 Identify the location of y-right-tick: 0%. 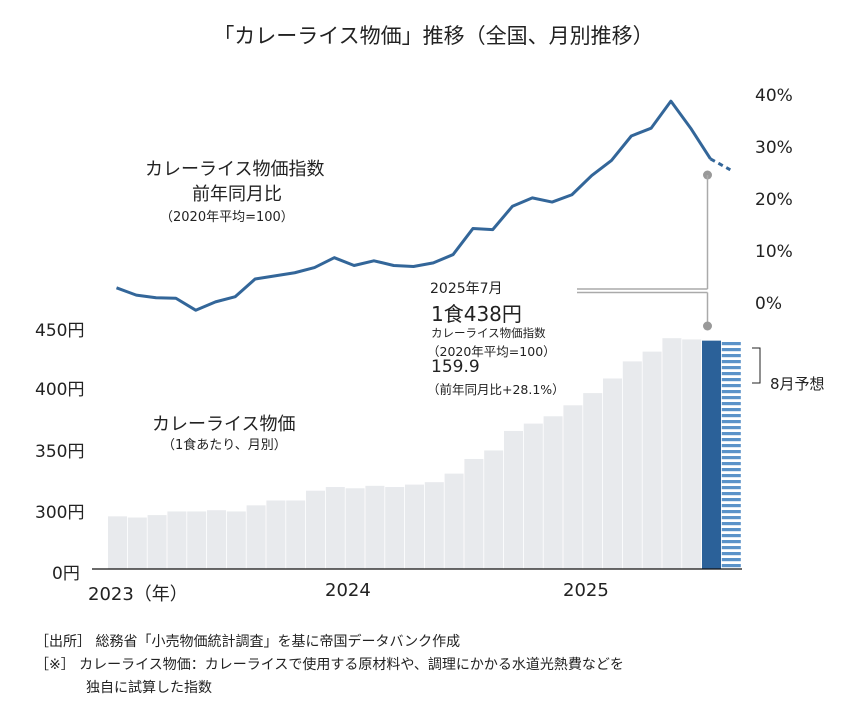
(768, 304).